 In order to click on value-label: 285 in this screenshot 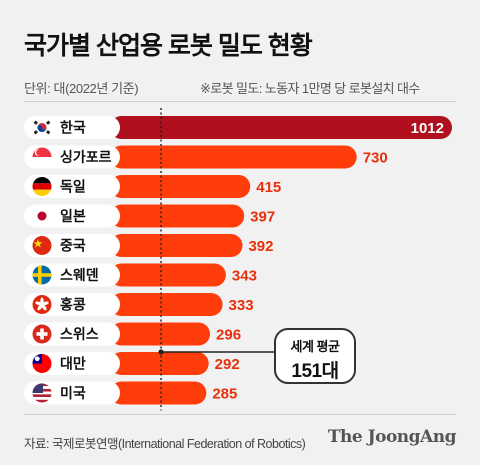, I will do `click(224, 394)`.